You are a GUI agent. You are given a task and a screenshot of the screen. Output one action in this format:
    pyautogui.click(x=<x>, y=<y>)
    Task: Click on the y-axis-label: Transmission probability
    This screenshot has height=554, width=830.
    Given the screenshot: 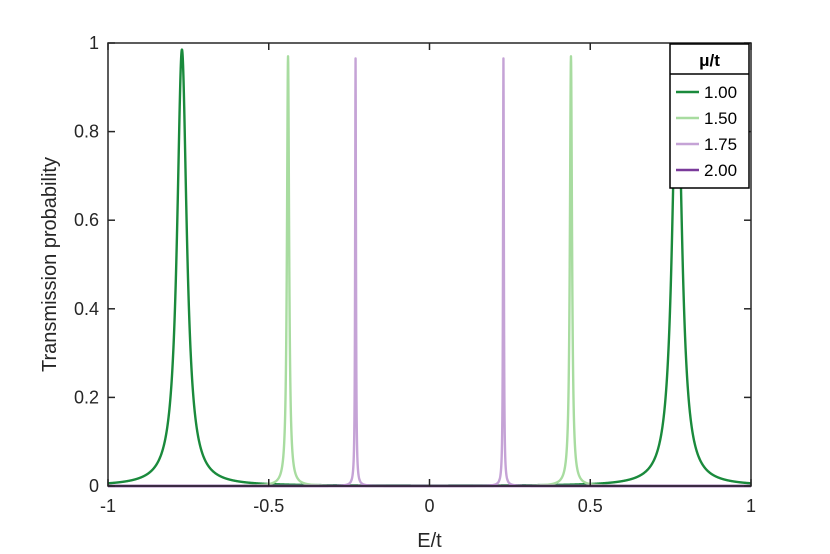 What is the action you would take?
    pyautogui.click(x=50, y=264)
    